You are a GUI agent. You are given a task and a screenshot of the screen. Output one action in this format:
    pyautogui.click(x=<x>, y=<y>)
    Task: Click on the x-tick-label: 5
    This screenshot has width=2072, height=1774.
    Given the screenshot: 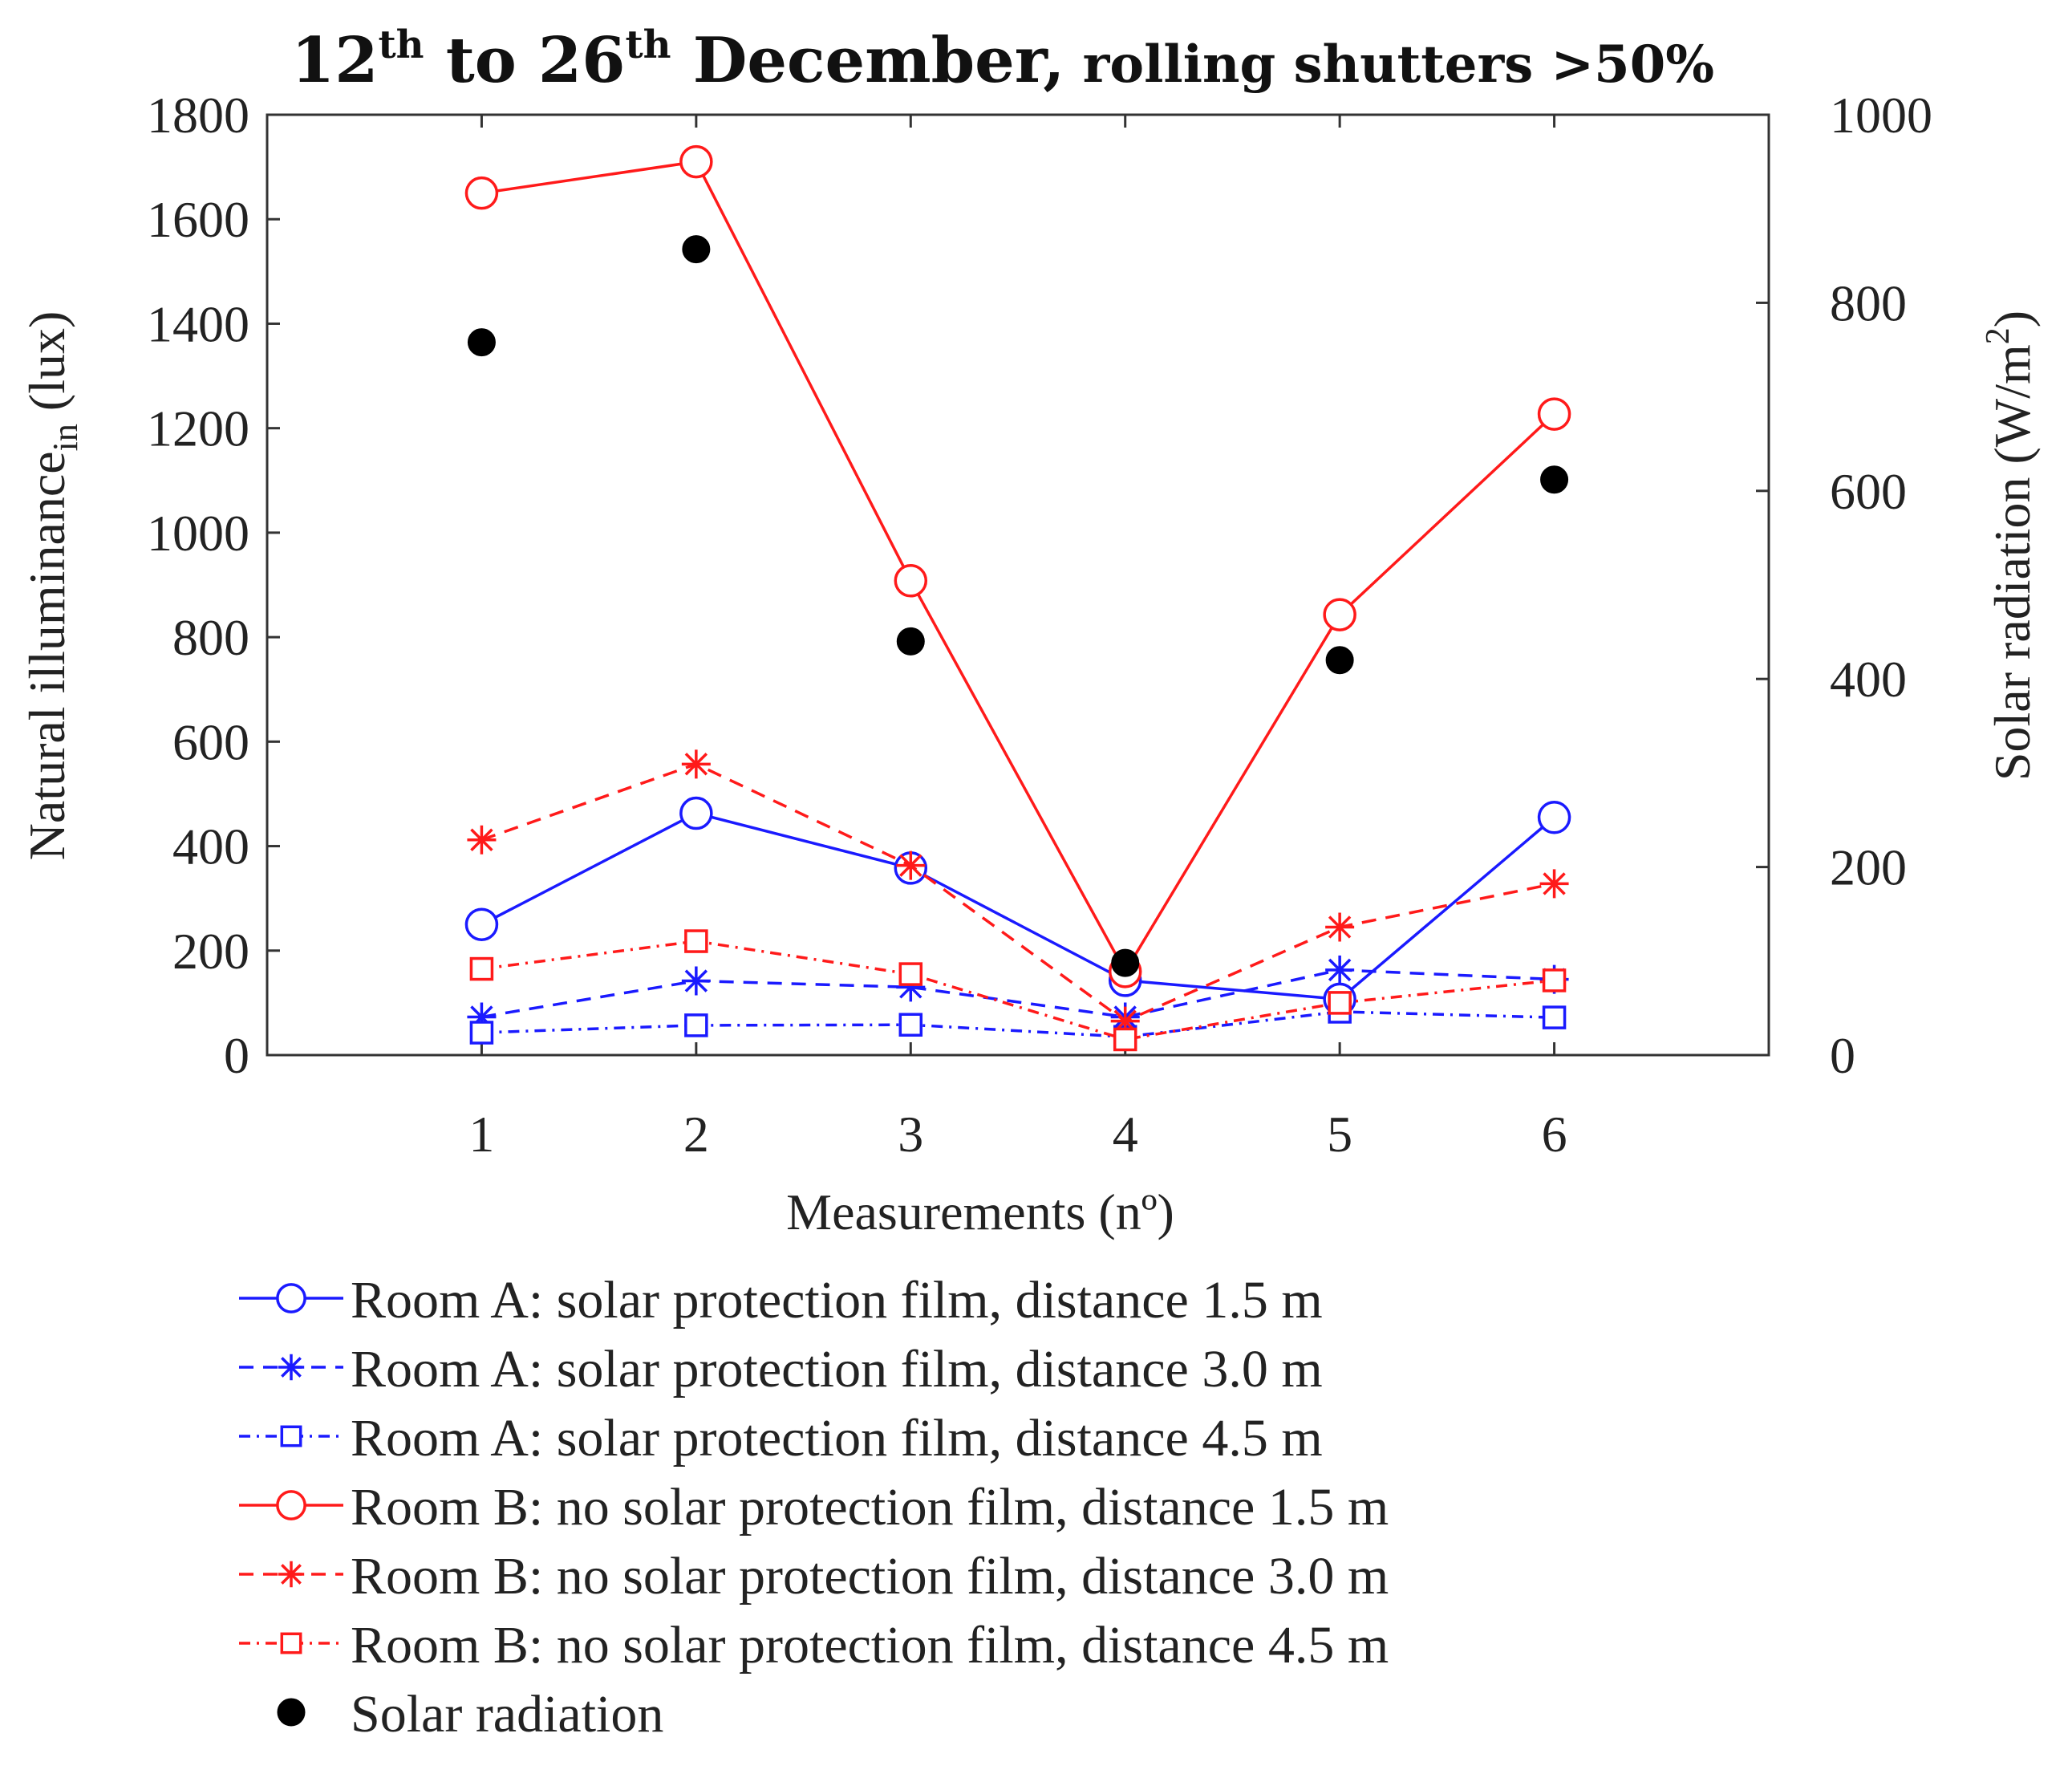 What is the action you would take?
    pyautogui.click(x=1340, y=1134)
    